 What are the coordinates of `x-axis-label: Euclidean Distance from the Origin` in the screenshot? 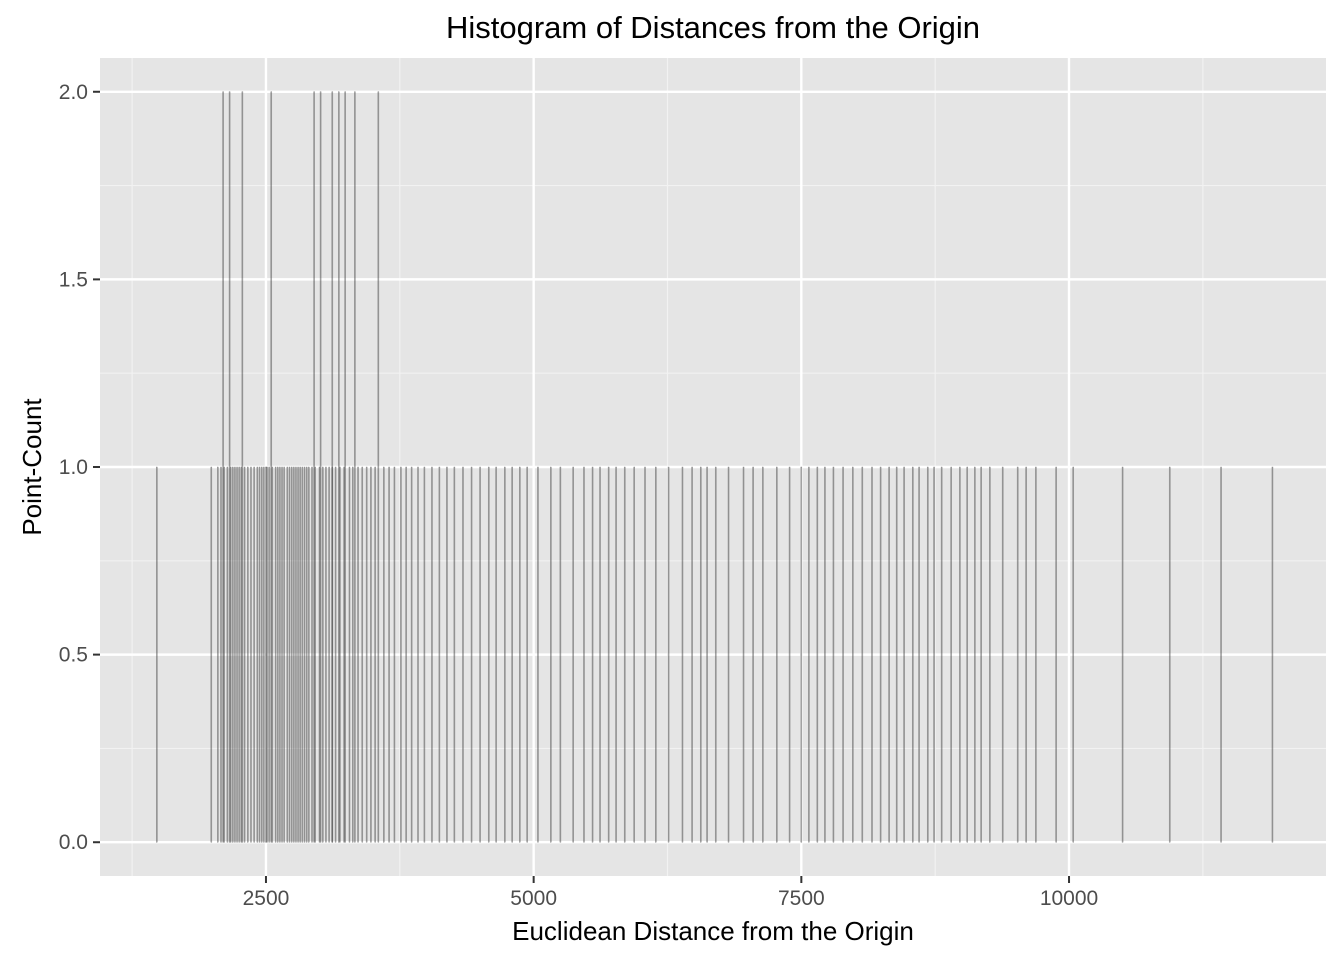 It's located at (713, 931).